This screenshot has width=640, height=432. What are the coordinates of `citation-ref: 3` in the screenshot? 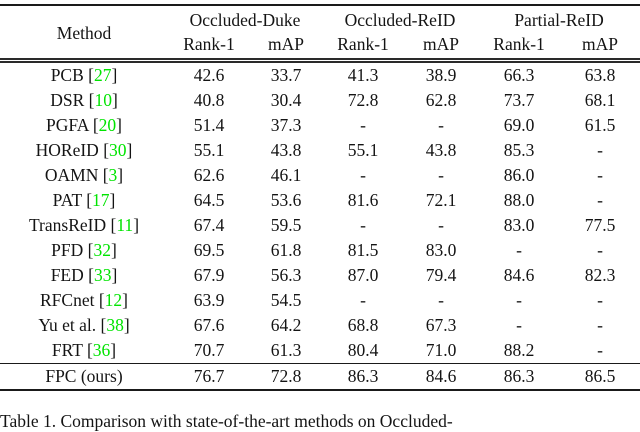 It's located at (113, 175).